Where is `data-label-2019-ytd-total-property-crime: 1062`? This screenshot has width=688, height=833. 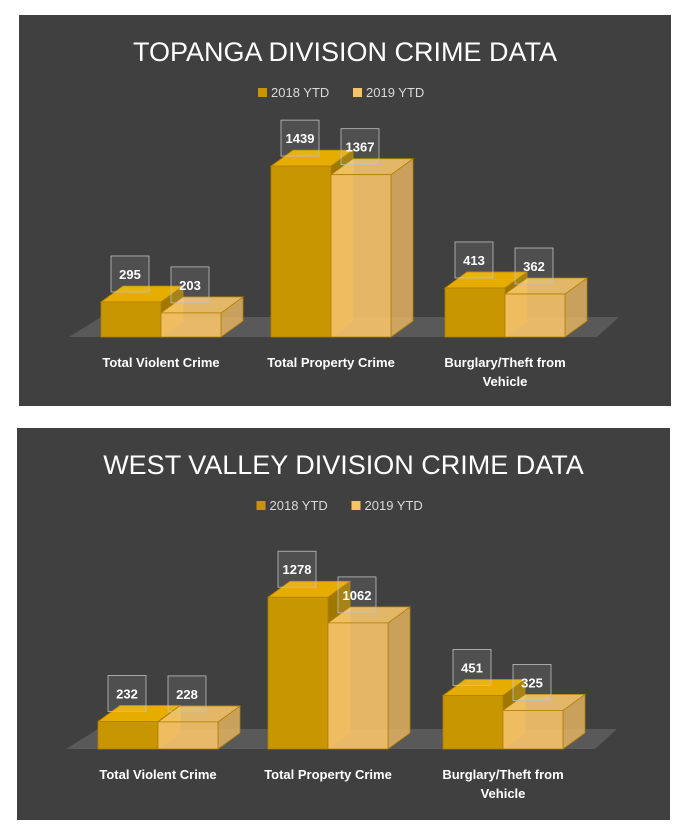
data-label-2019-ytd-total-property-crime: 1062 is located at coordinates (357, 595).